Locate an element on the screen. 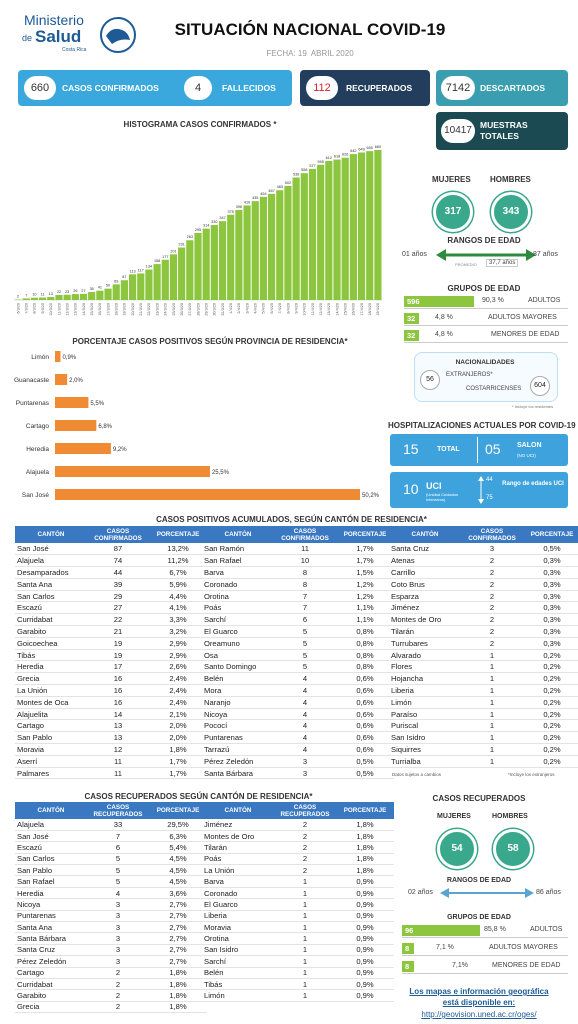 This screenshot has height=1024, width=578. age-max: 87 años is located at coordinates (545, 254).